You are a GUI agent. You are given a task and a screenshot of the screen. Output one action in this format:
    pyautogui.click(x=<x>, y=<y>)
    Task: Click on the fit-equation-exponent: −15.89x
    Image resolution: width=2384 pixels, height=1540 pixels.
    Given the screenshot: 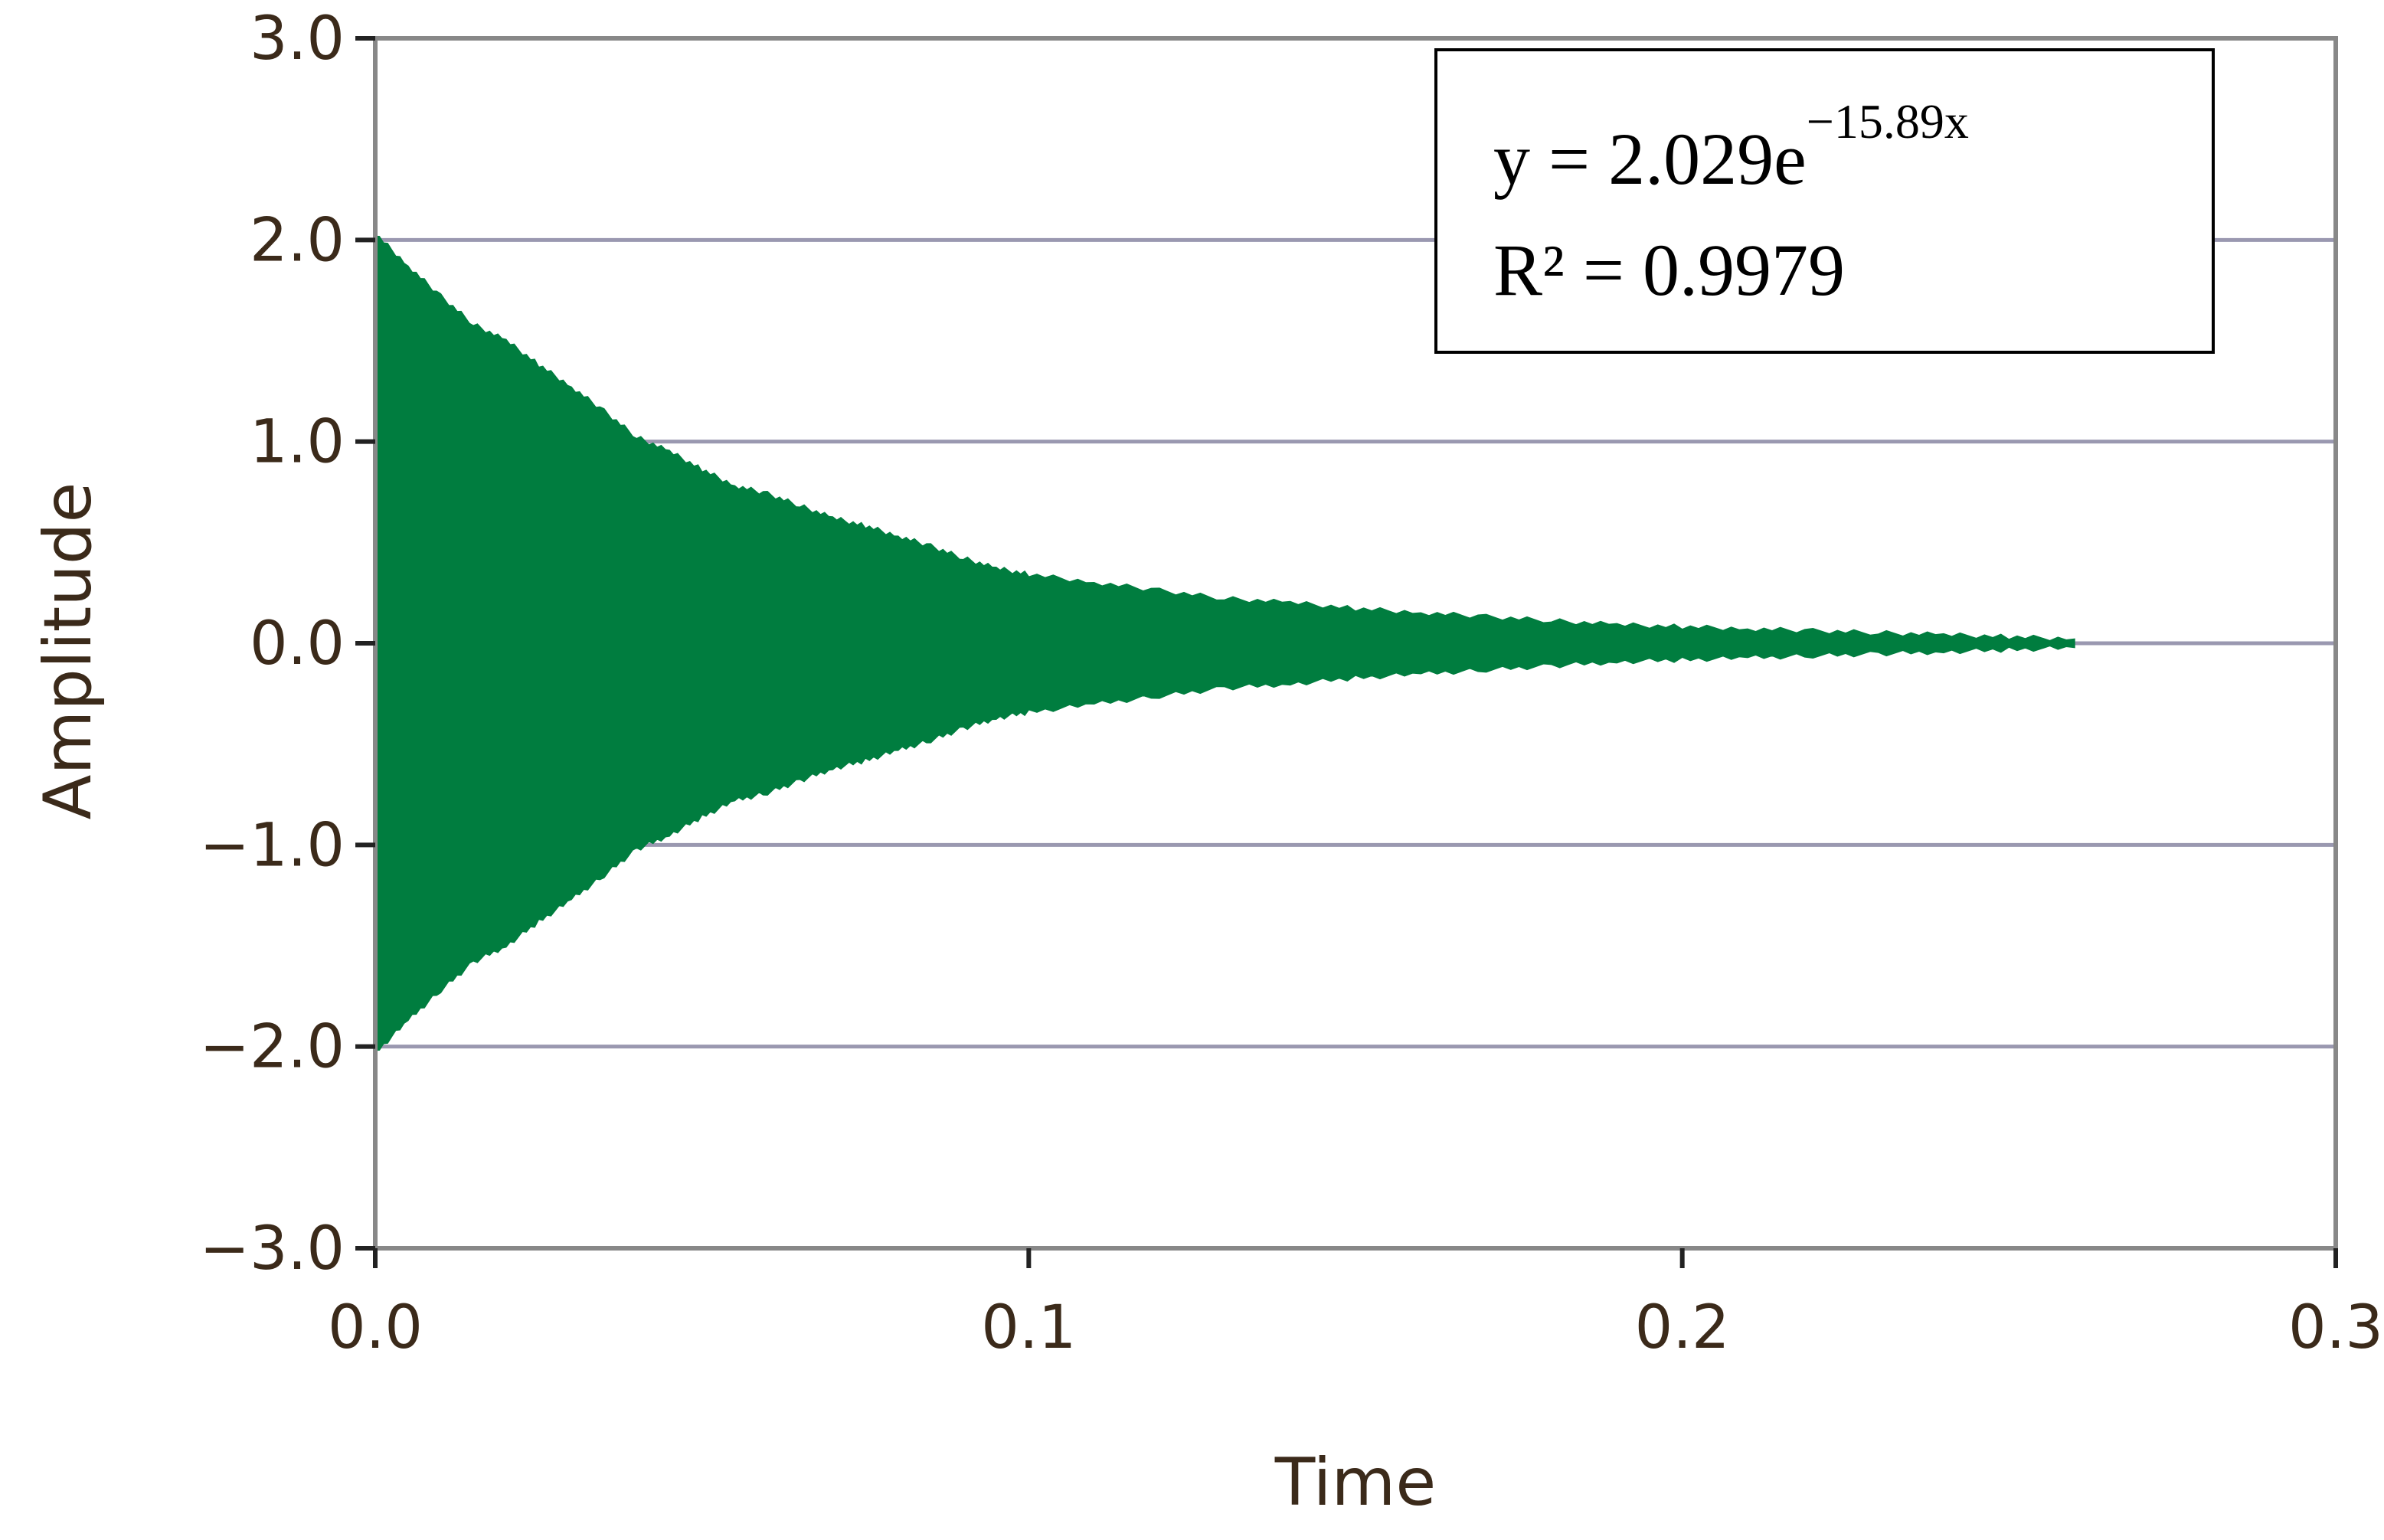 What is the action you would take?
    pyautogui.click(x=1888, y=121)
    